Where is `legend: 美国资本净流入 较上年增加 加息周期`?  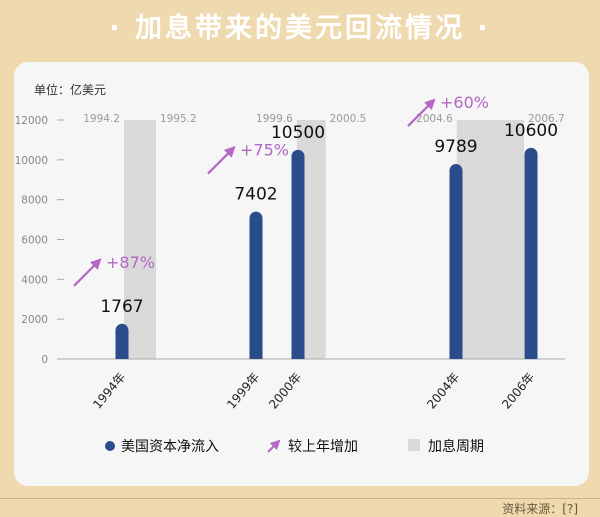 legend: 美国资本净流入 较上年增加 加息周期 is located at coordinates (294, 446).